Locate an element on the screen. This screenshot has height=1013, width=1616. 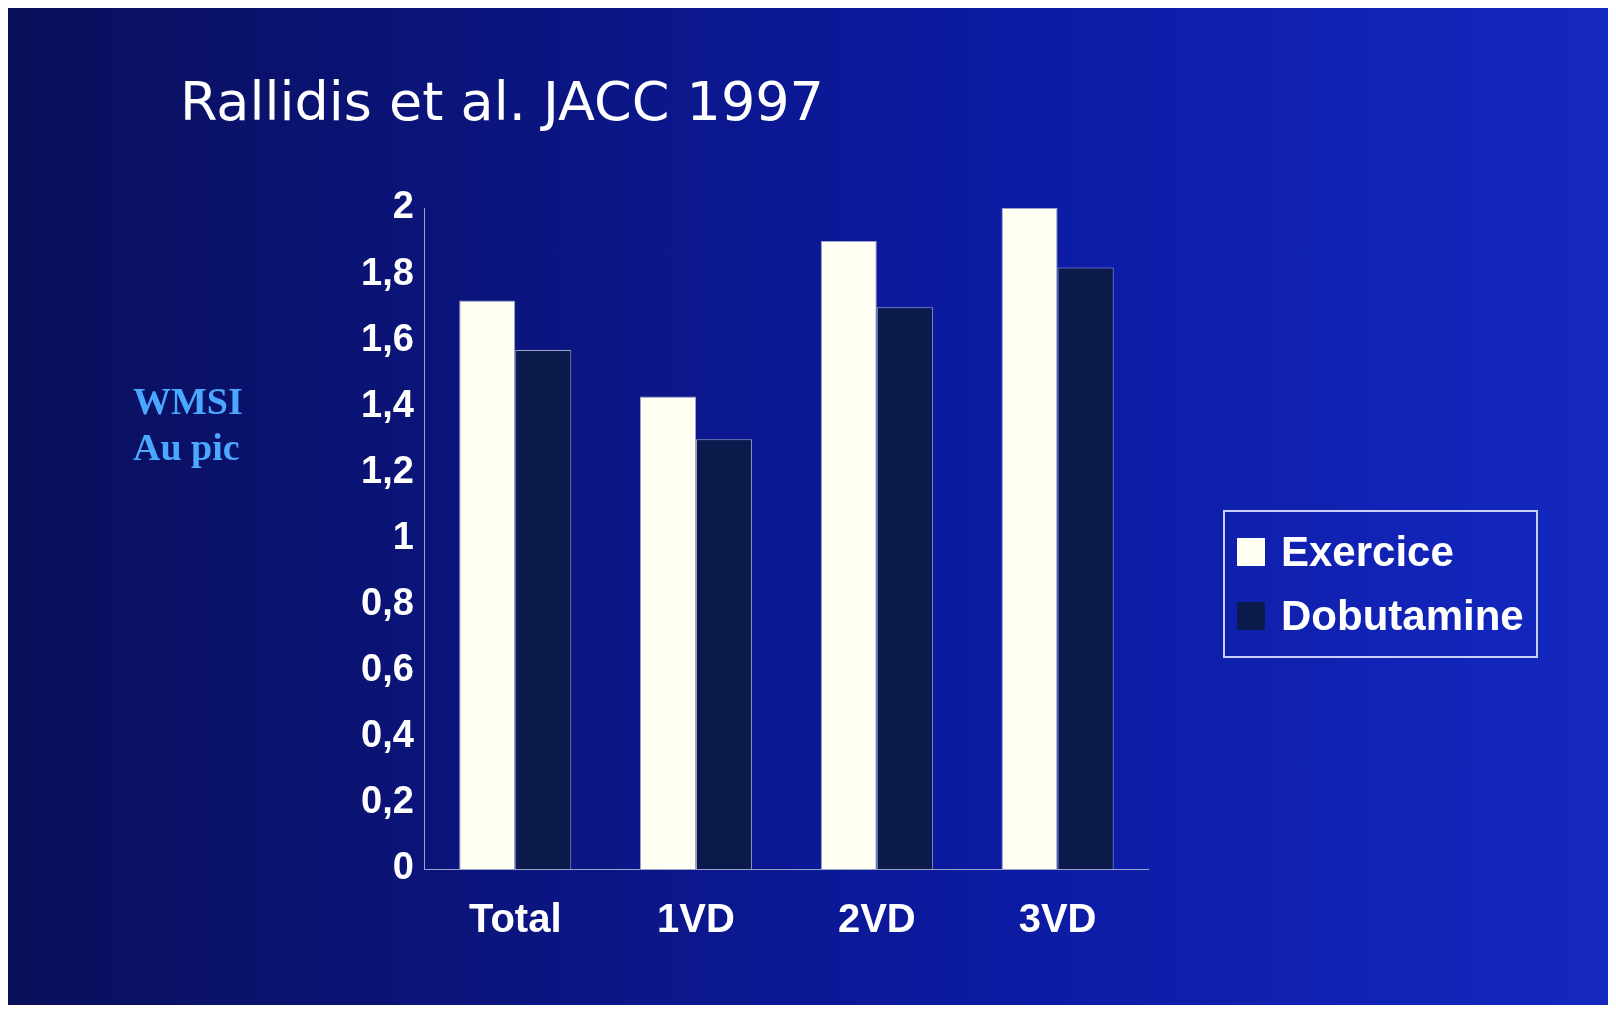
y-tick-label: 2 is located at coordinates (403, 205).